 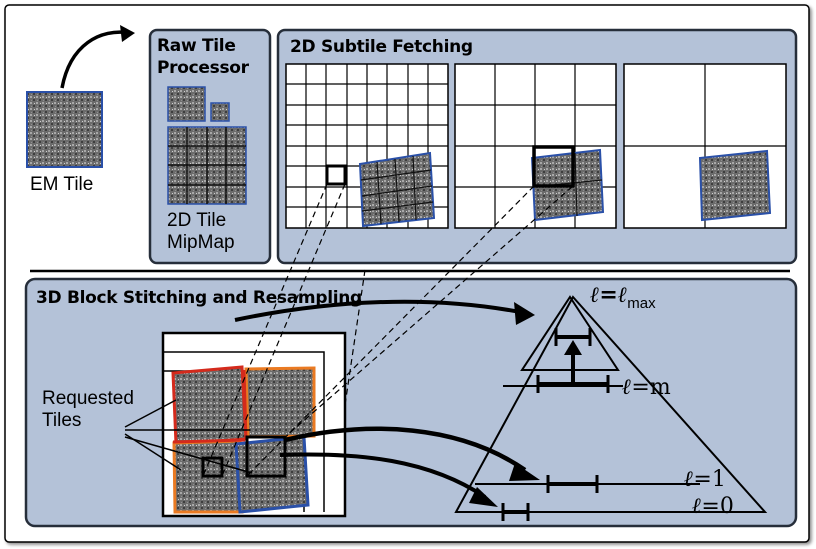 What do you see at coordinates (377, 310) in the screenshot?
I see `arrow-to-level-max` at bounding box center [377, 310].